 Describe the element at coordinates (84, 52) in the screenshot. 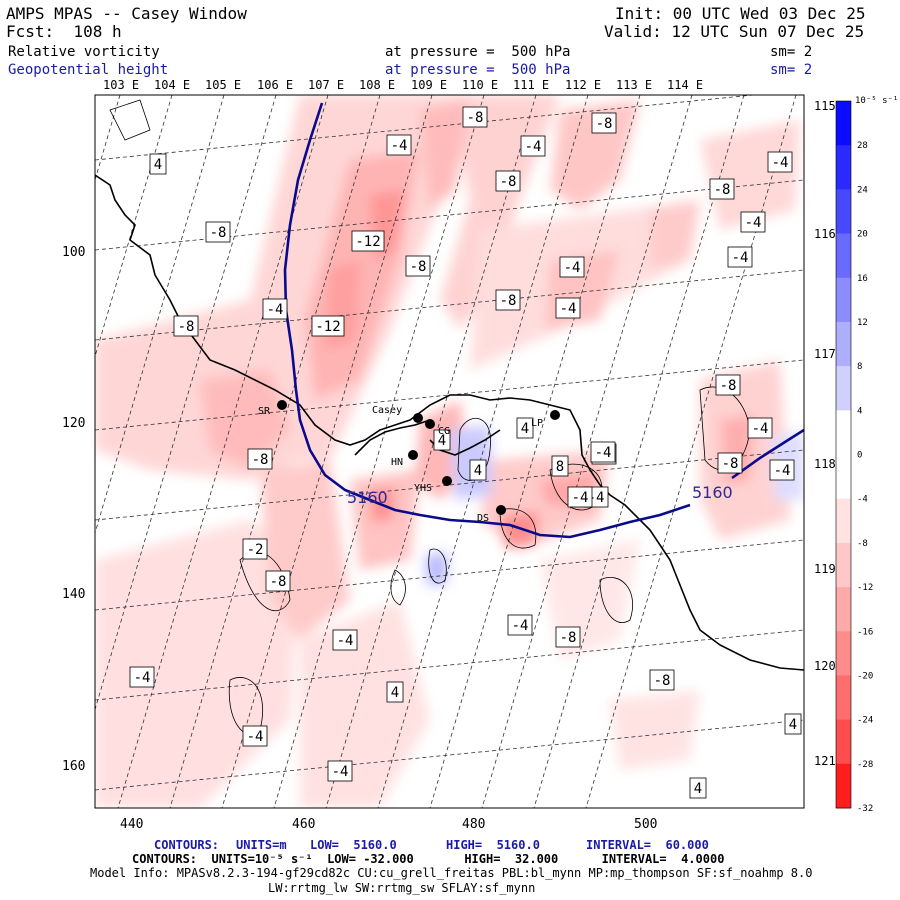

I see `field1-name: Relative vorticity` at that location.